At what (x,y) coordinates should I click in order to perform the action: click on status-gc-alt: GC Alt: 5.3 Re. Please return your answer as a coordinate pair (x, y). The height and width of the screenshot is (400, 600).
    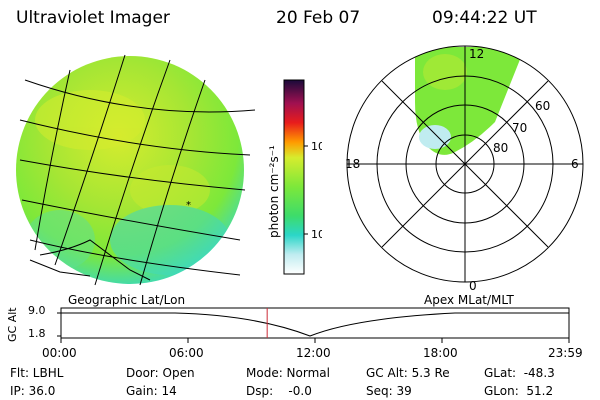
    Looking at the image, I should click on (408, 373).